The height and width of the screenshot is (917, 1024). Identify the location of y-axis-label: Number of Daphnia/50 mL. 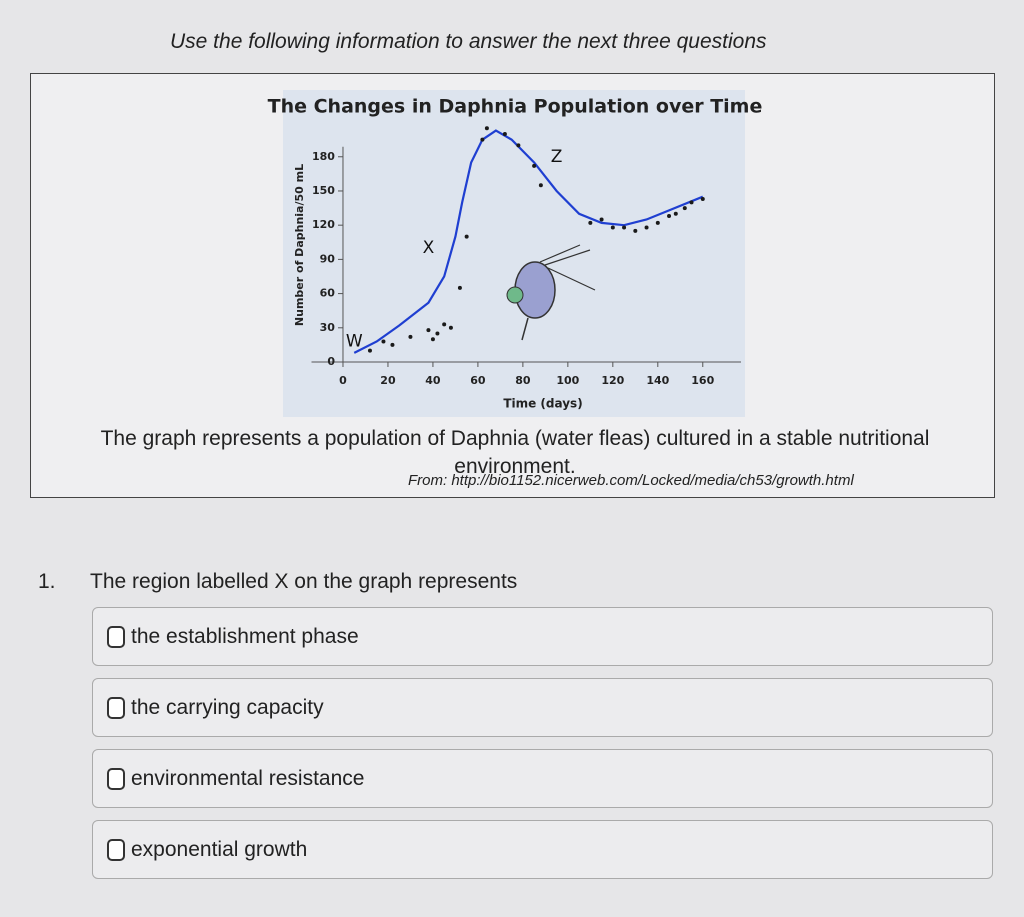
(299, 245).